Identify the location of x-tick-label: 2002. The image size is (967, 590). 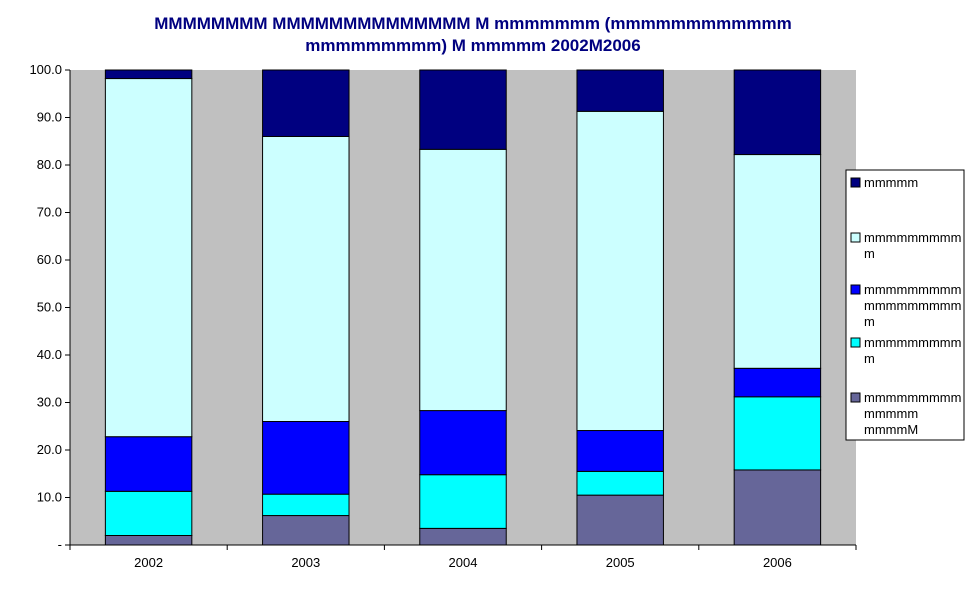
(148, 562).